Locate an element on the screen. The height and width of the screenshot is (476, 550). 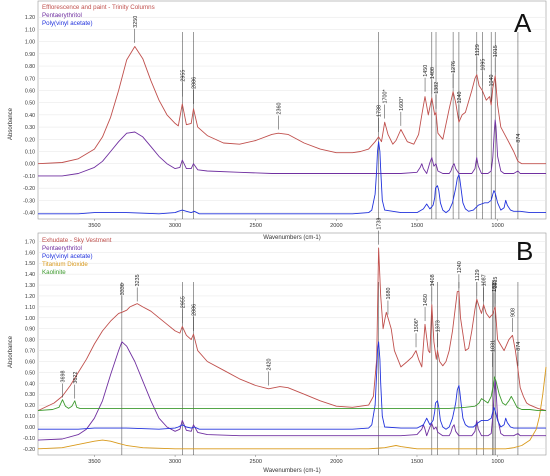
panel-b-peak-label: 1738 is located at coordinates (380, 224).